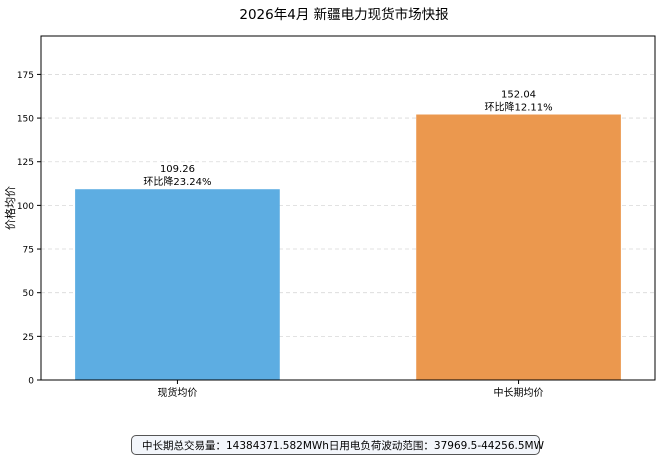  What do you see at coordinates (177, 181) in the screenshot?
I see `bar-change-label: 环比降23.24%` at bounding box center [177, 181].